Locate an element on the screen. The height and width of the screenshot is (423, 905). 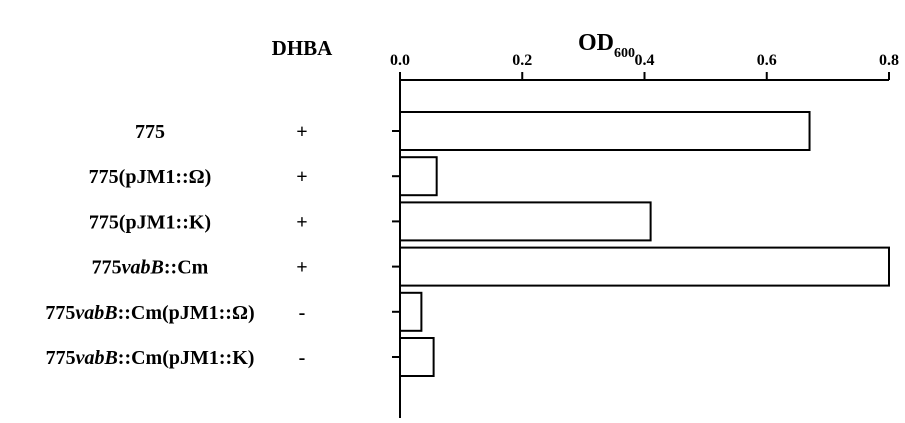
x-tick-label: 0.6 is located at coordinates (767, 60).